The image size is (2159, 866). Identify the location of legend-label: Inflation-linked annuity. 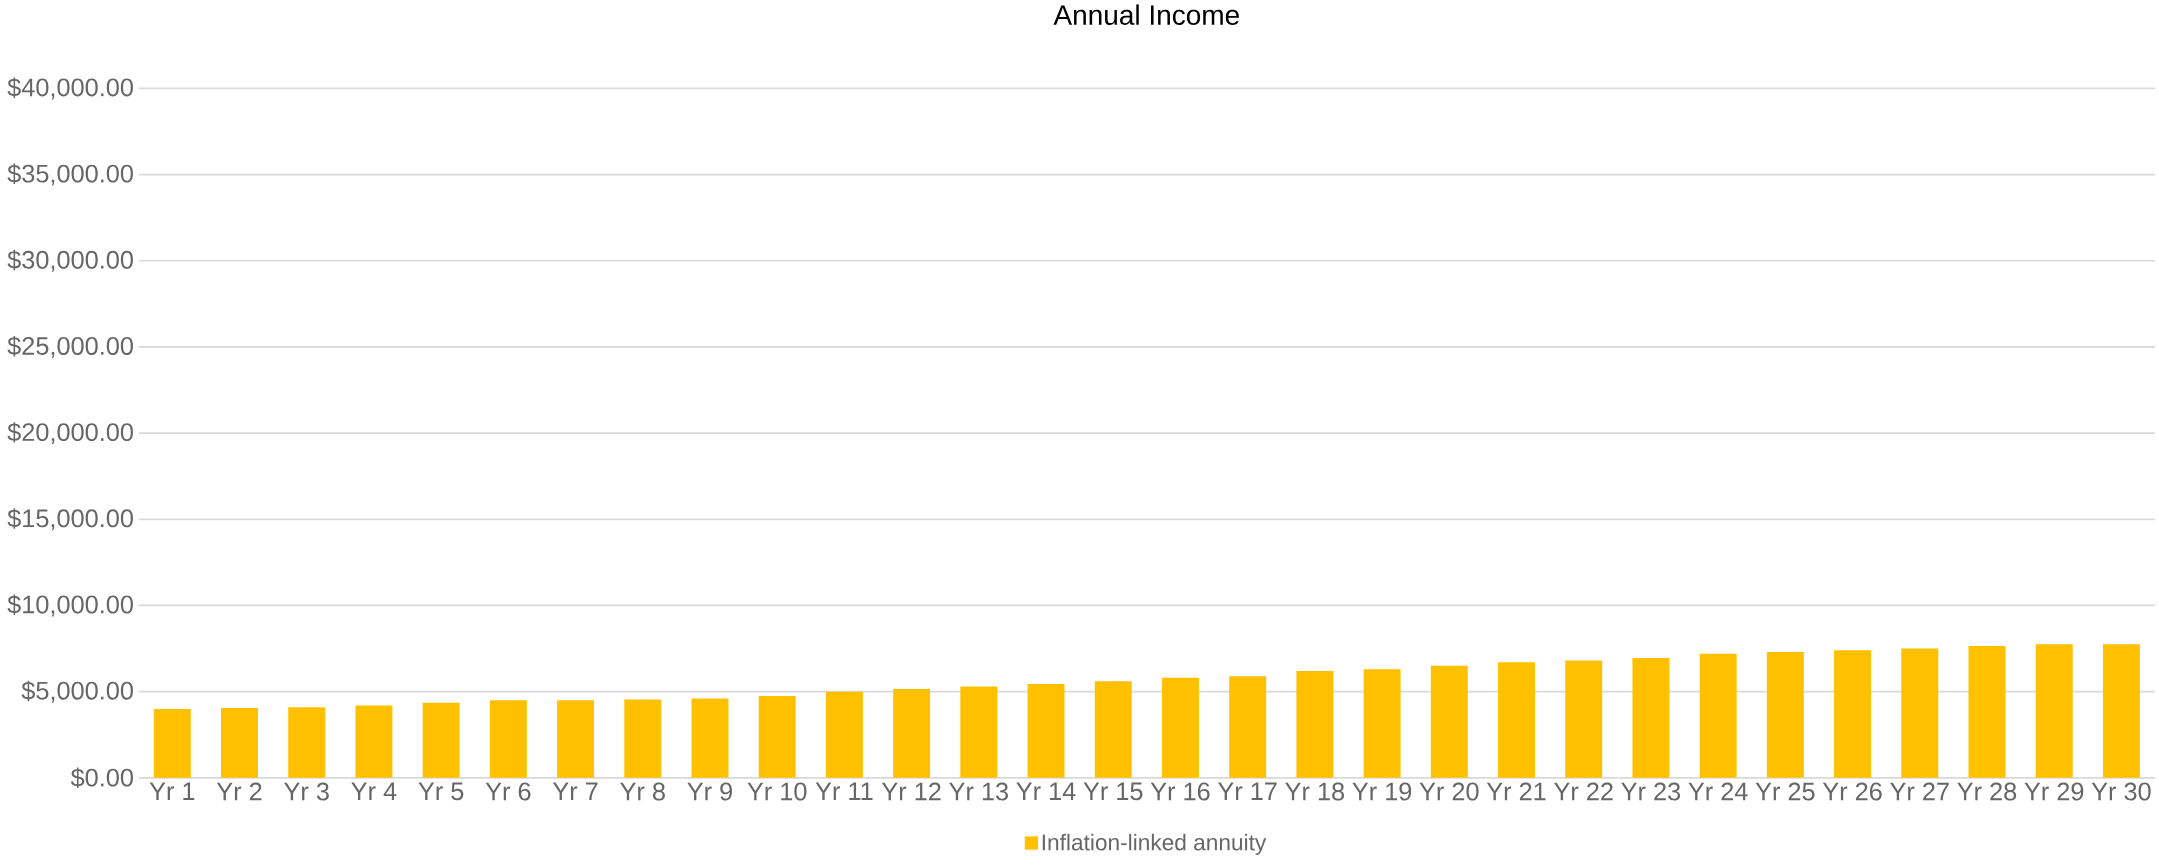
(1154, 844).